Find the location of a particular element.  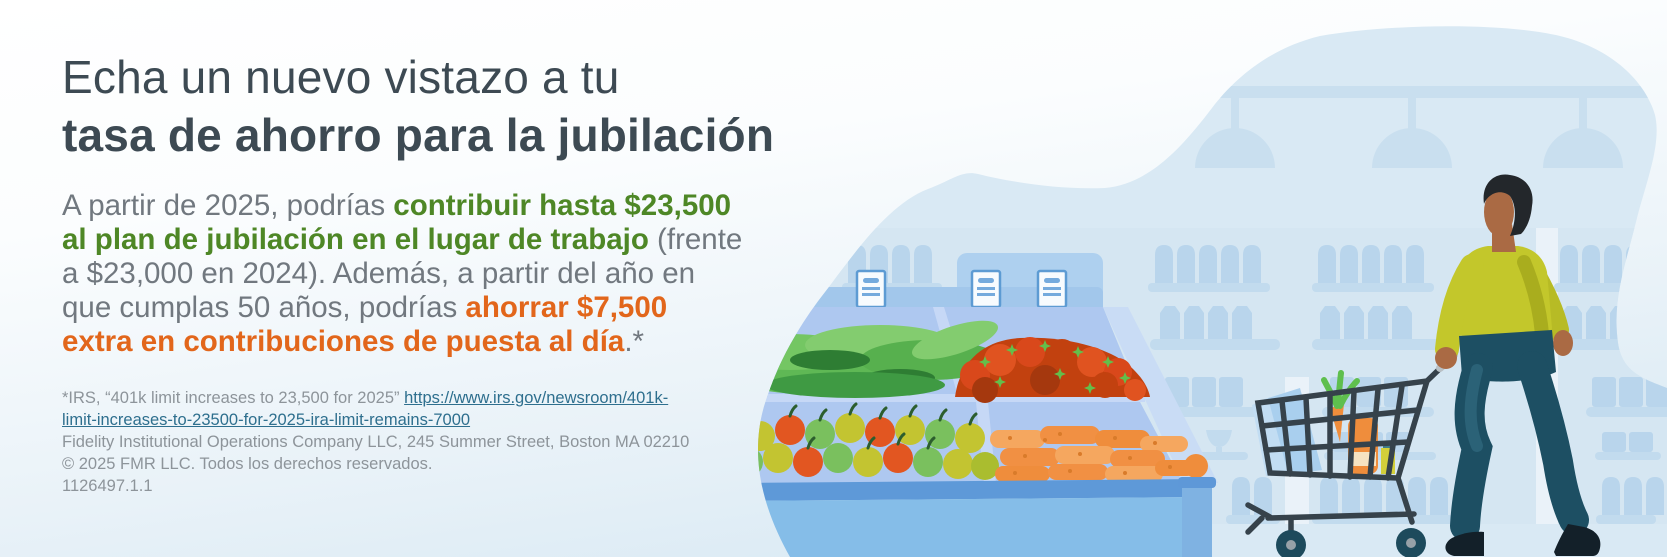

shopping-cart-with-groceries is located at coordinates (1351, 454).